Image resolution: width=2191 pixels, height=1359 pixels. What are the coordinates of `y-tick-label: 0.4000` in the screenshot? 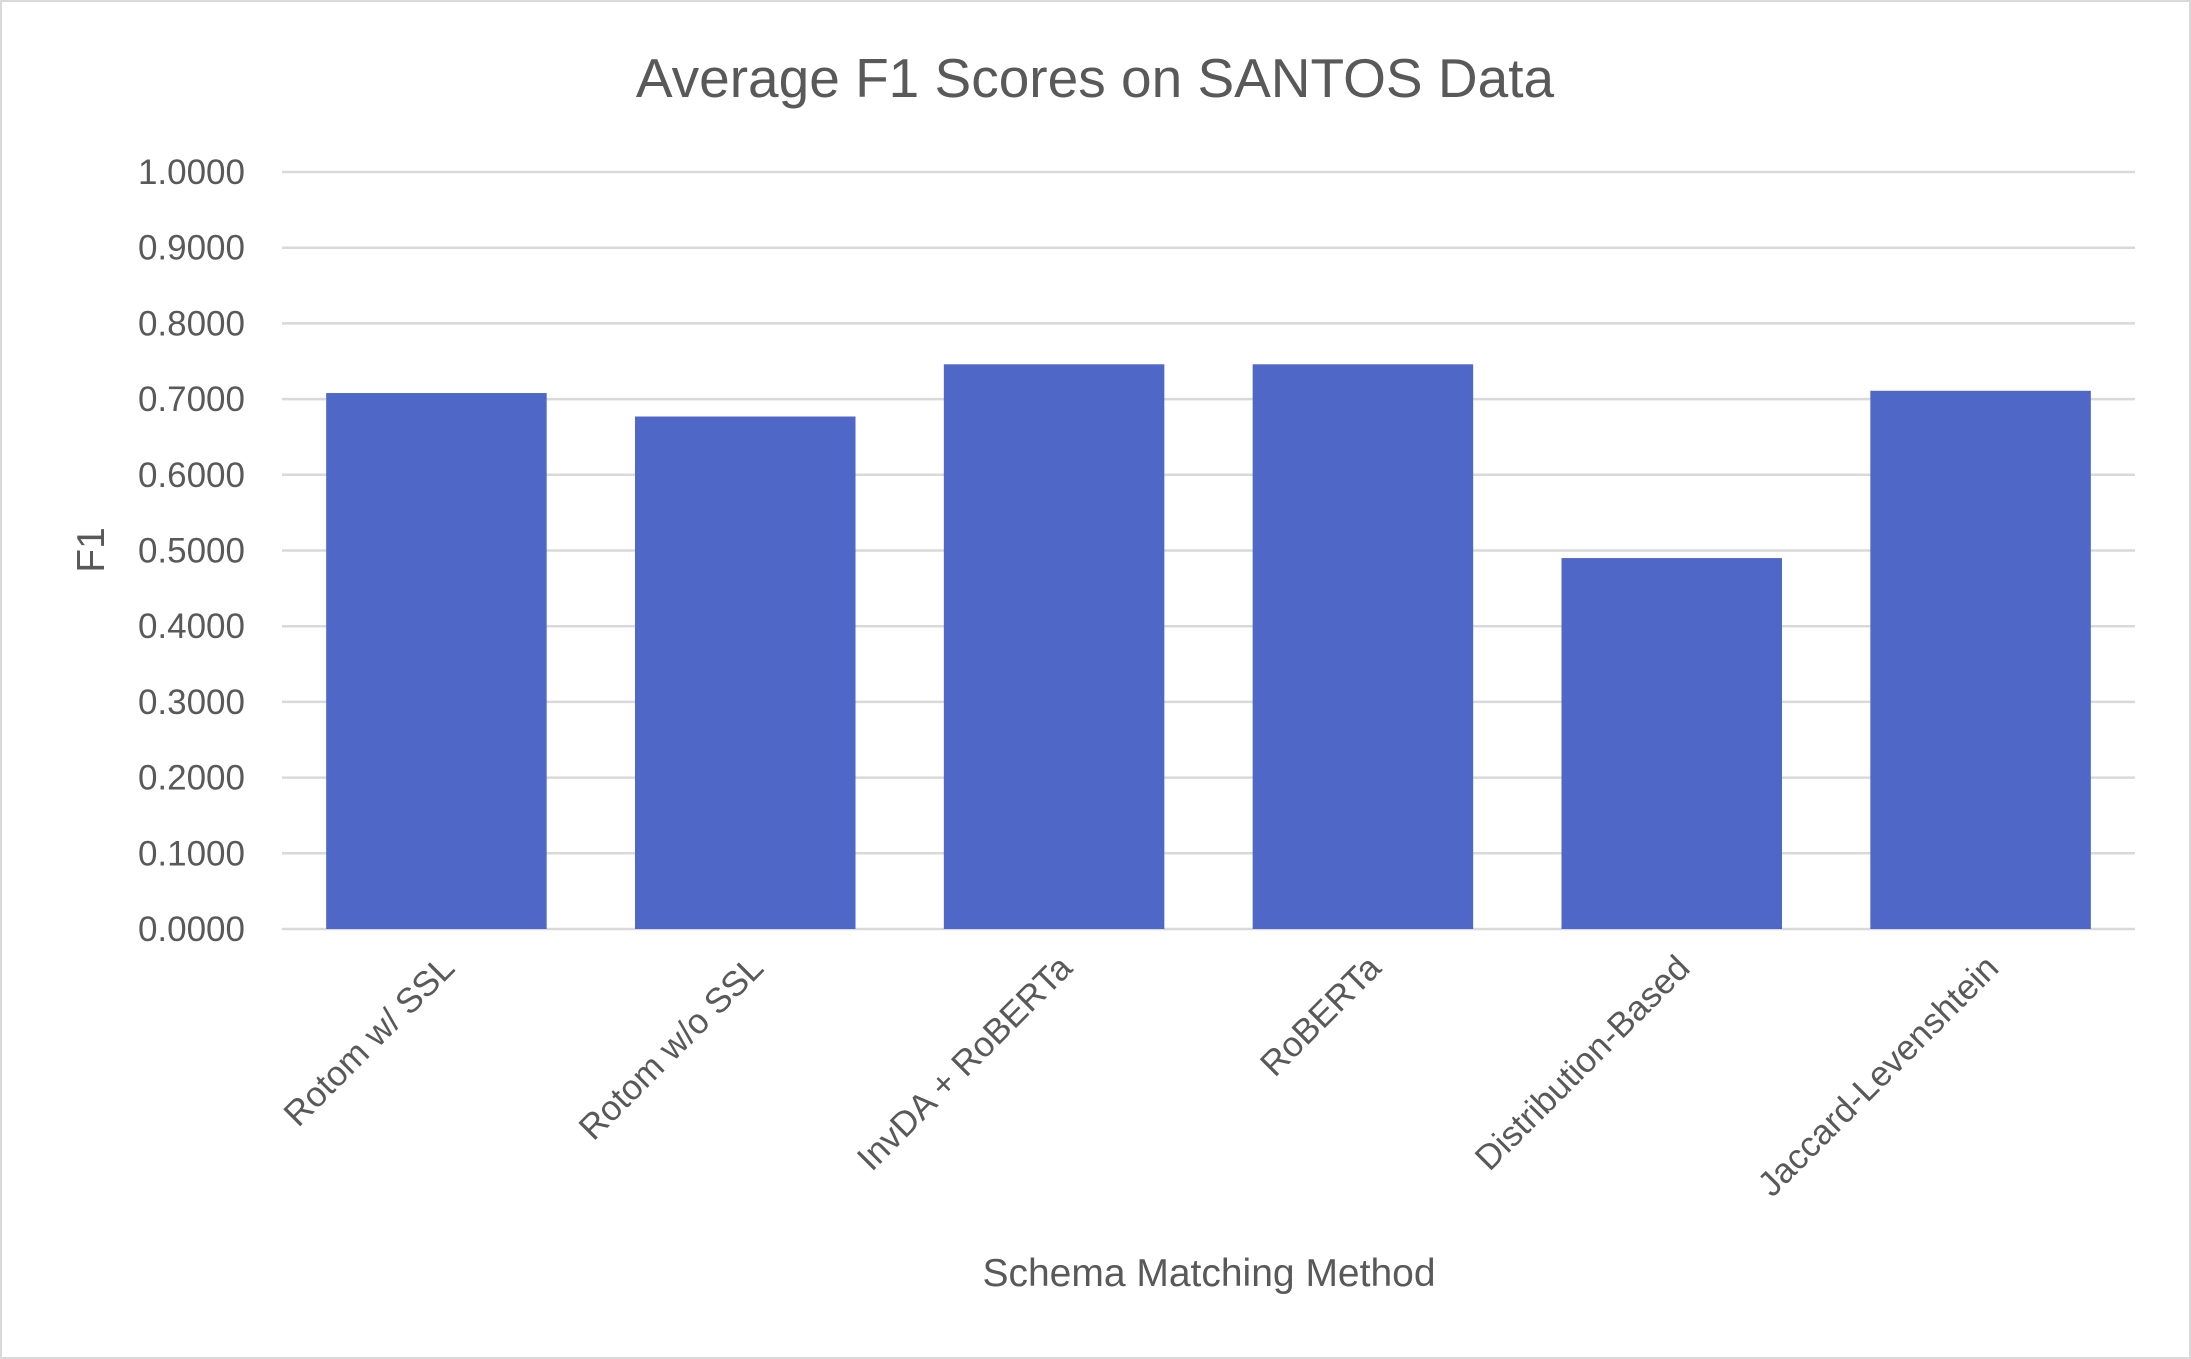 It's located at (191, 626).